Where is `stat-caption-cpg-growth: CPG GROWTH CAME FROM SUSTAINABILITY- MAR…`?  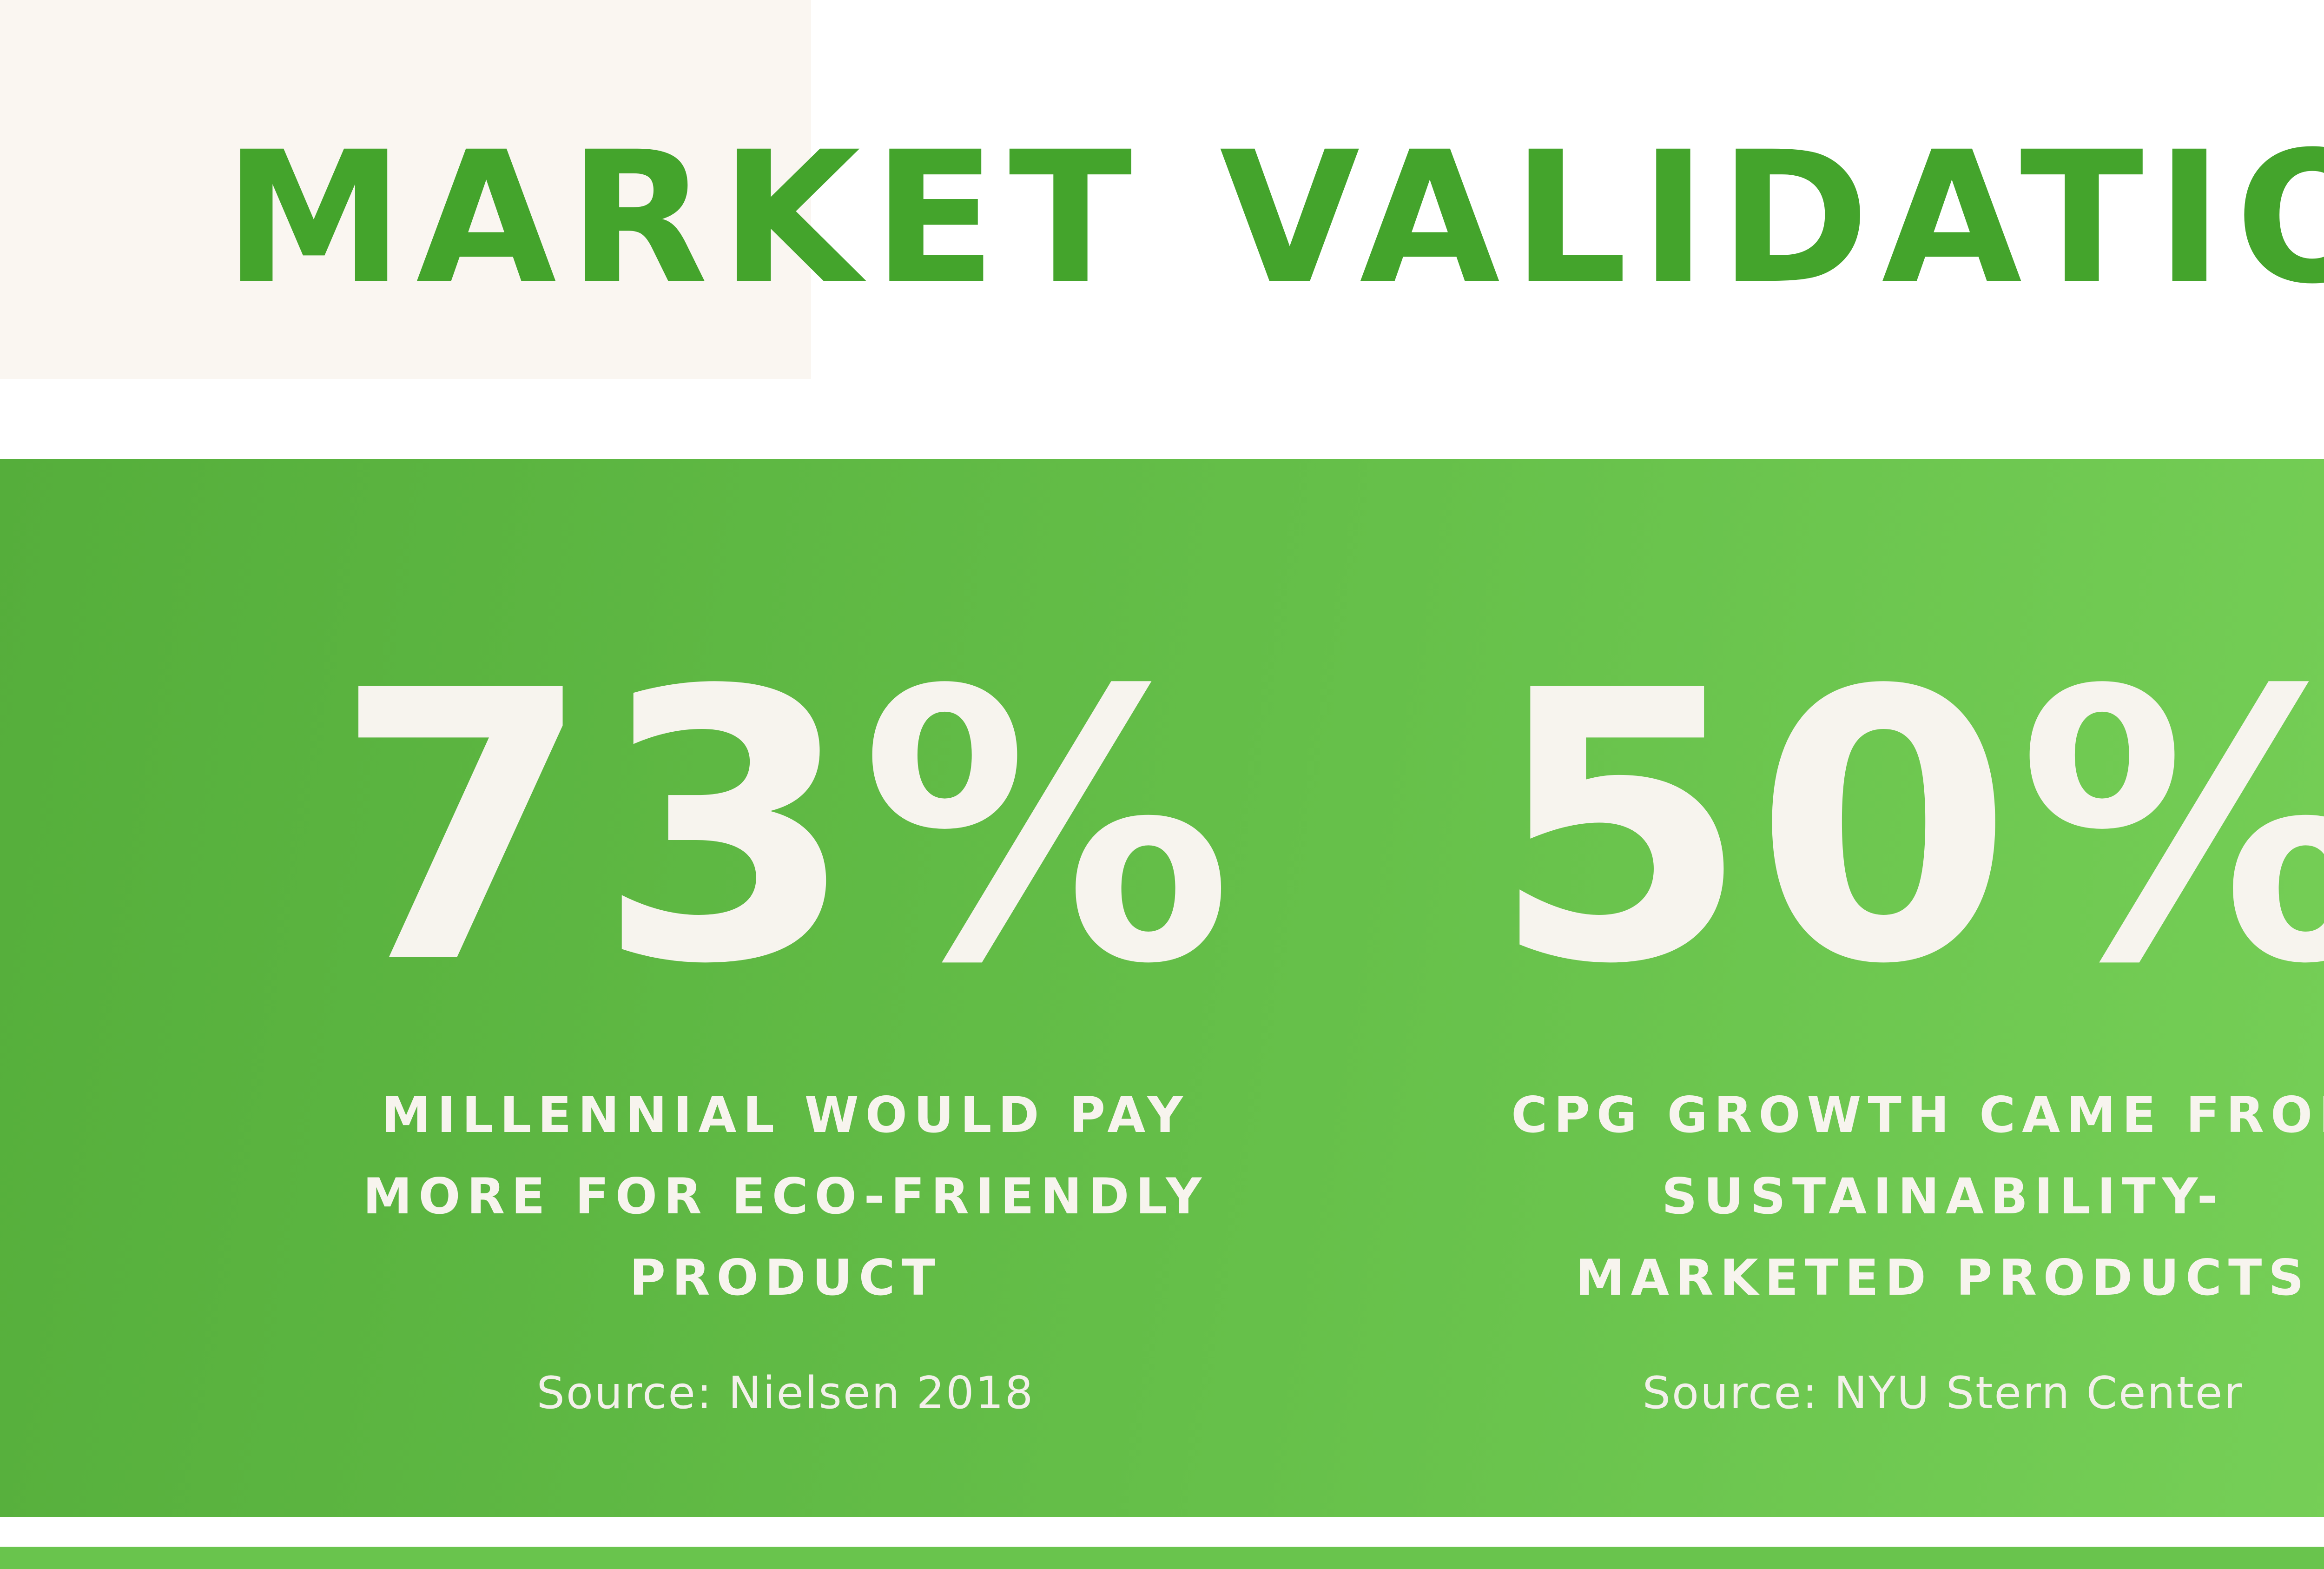 stat-caption-cpg-growth: CPG GROWTH CAME FROM SUSTAINABILITY- MAR… is located at coordinates (1917, 1196).